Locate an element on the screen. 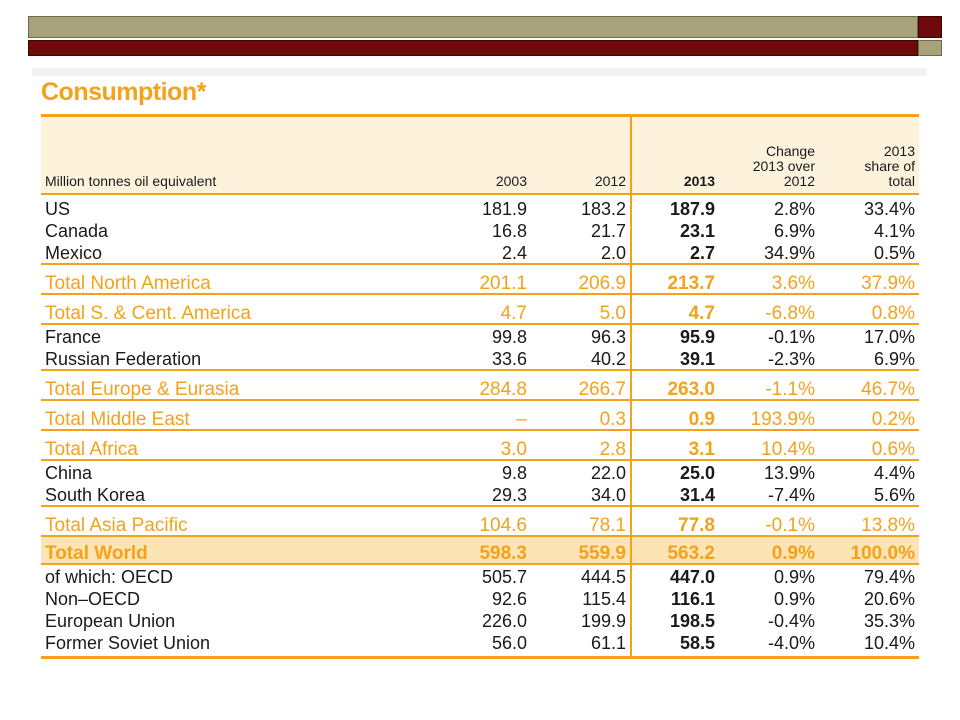  total-row: Total Middle East –0.3 0.9 193.9% 0.2% is located at coordinates (480, 415).